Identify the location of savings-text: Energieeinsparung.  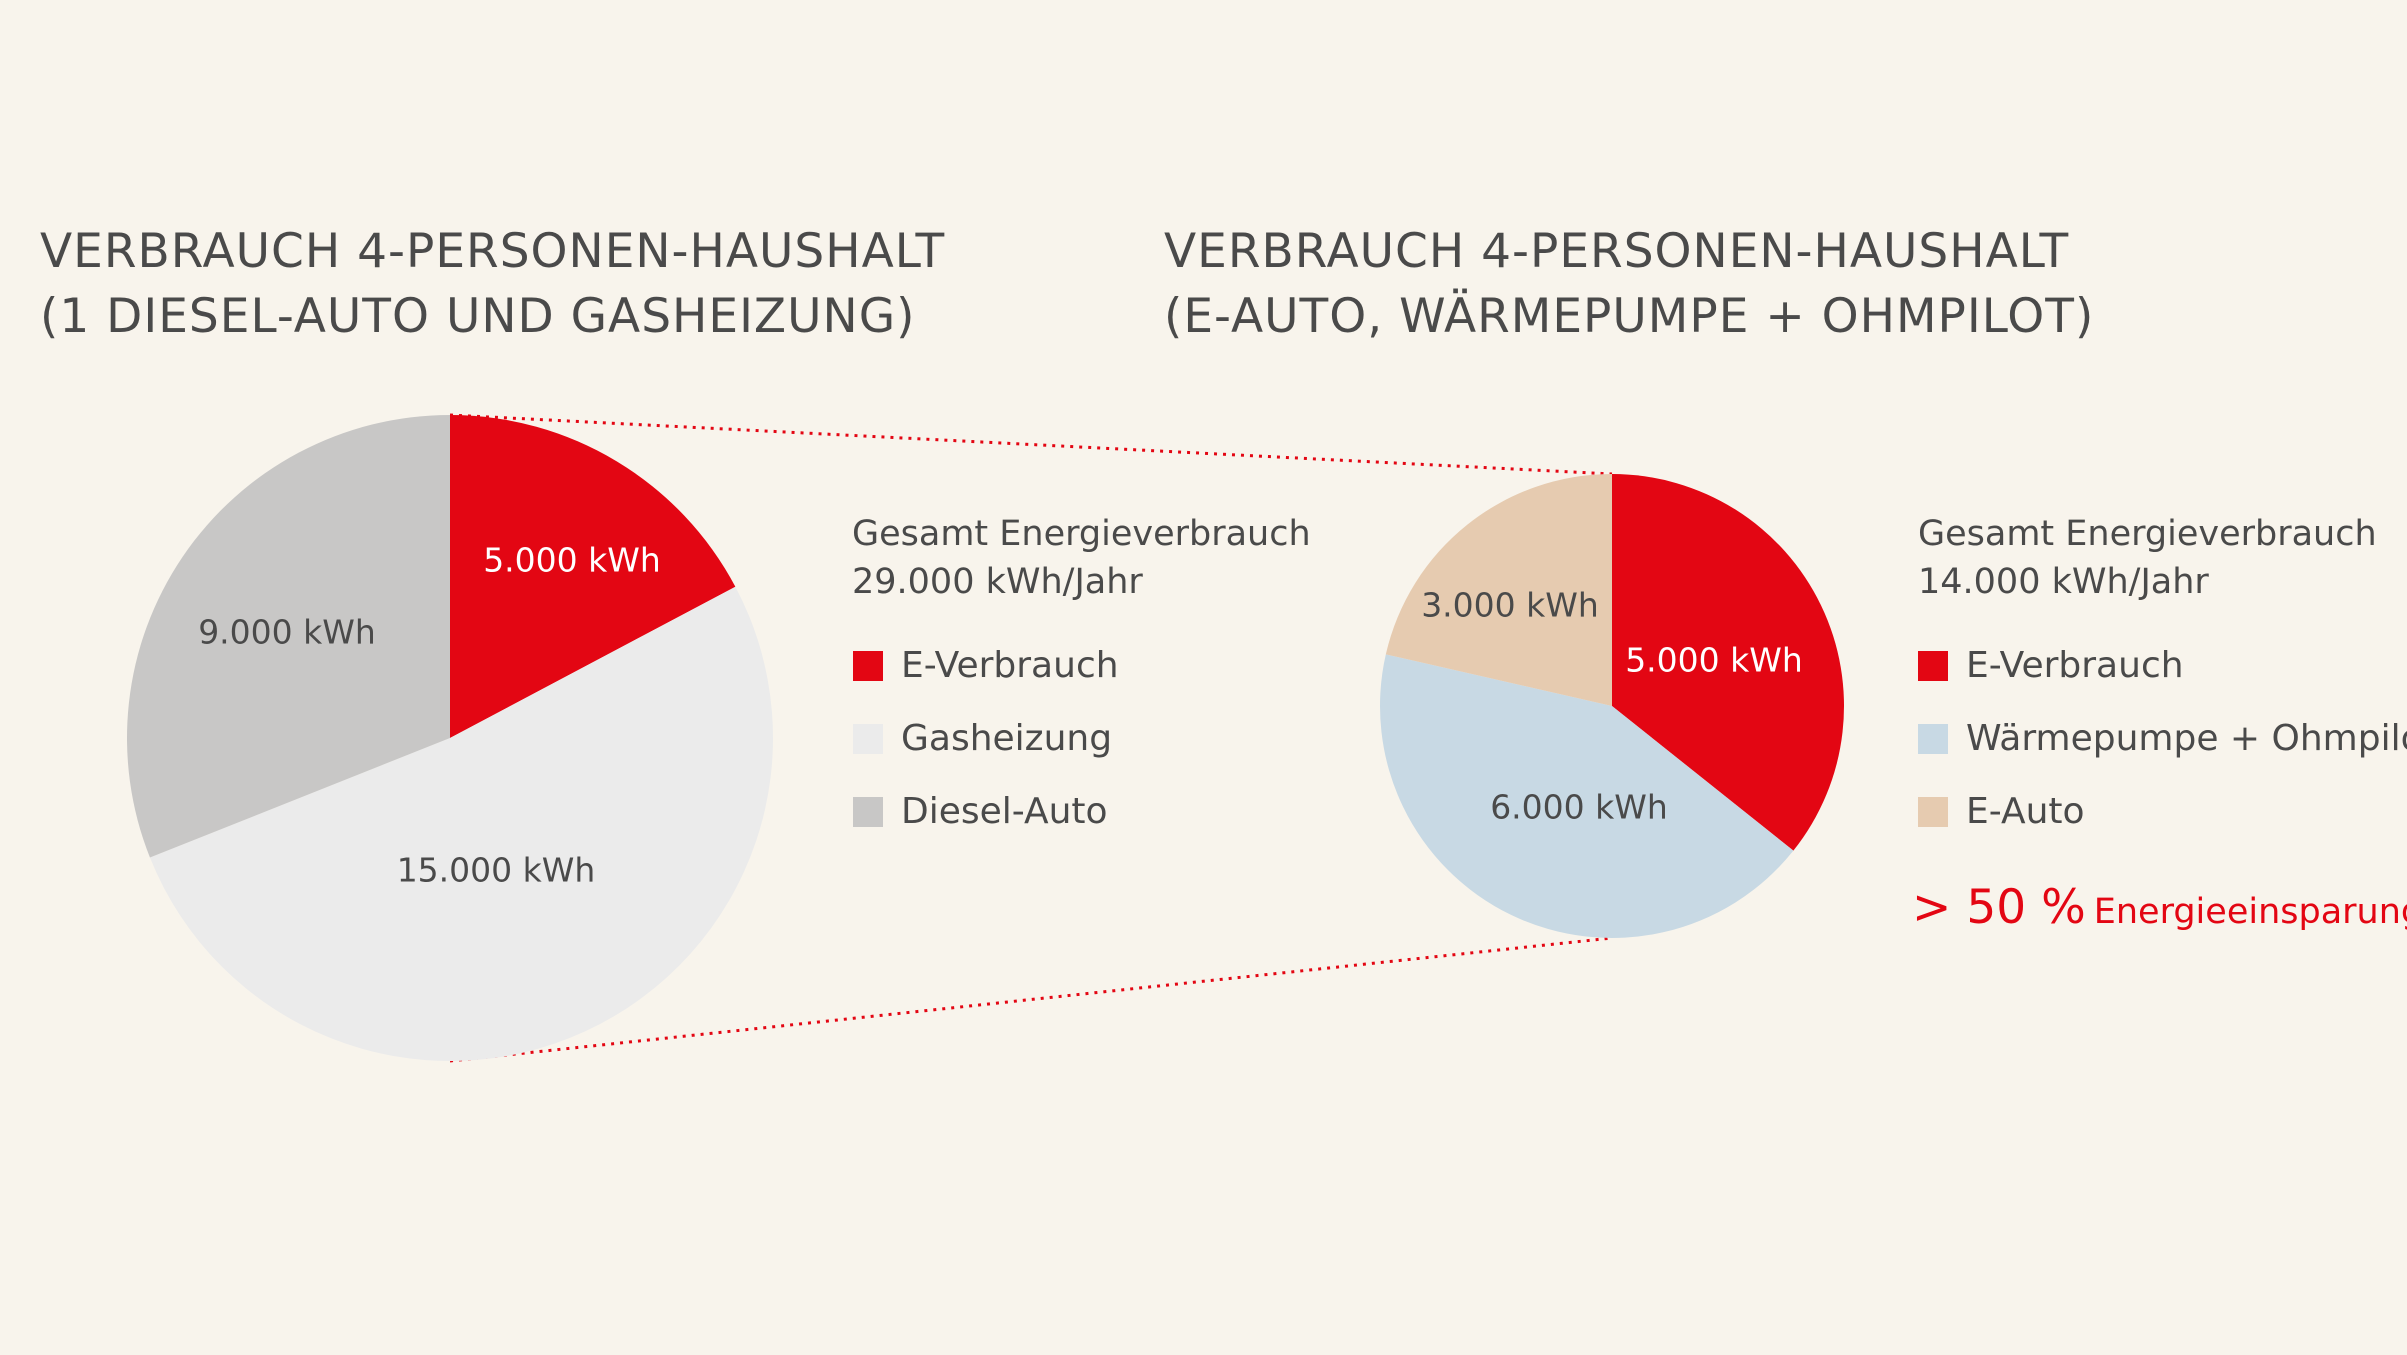
(2250, 912).